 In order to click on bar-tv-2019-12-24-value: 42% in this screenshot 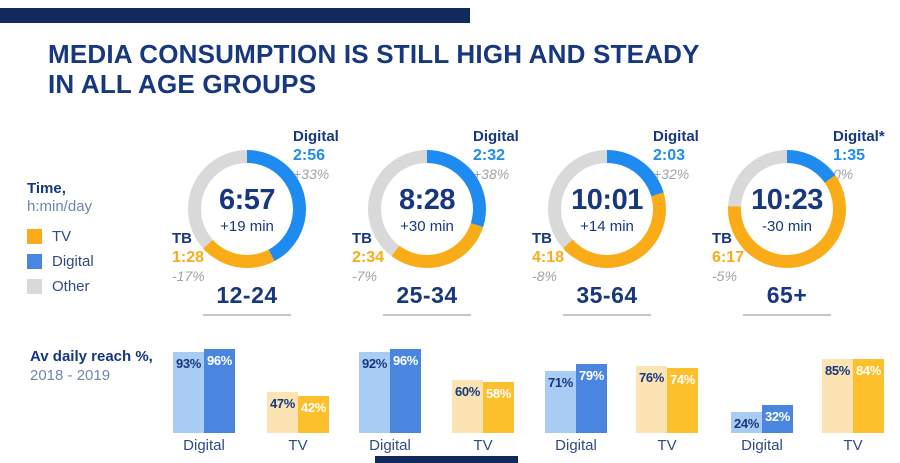, I will do `click(313, 407)`.